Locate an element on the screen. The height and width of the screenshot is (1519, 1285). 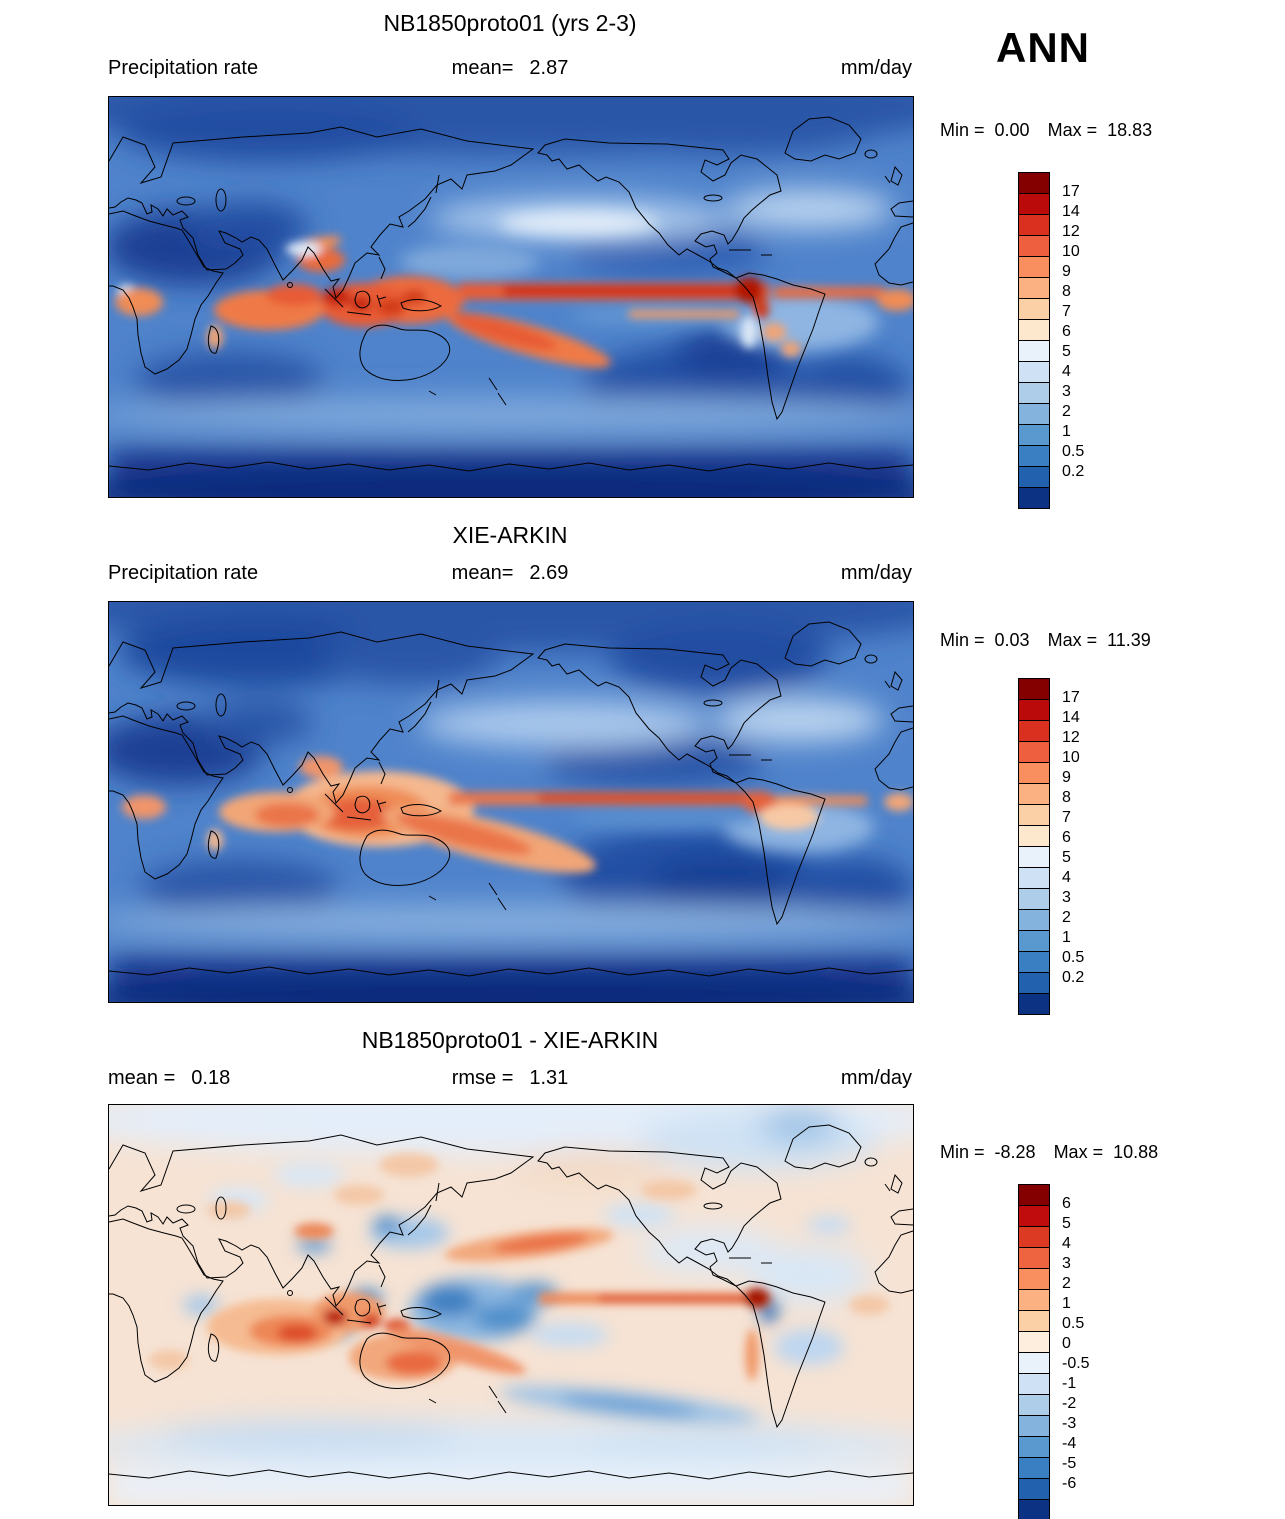
colorbar-tick-label: 10 is located at coordinates (1071, 251).